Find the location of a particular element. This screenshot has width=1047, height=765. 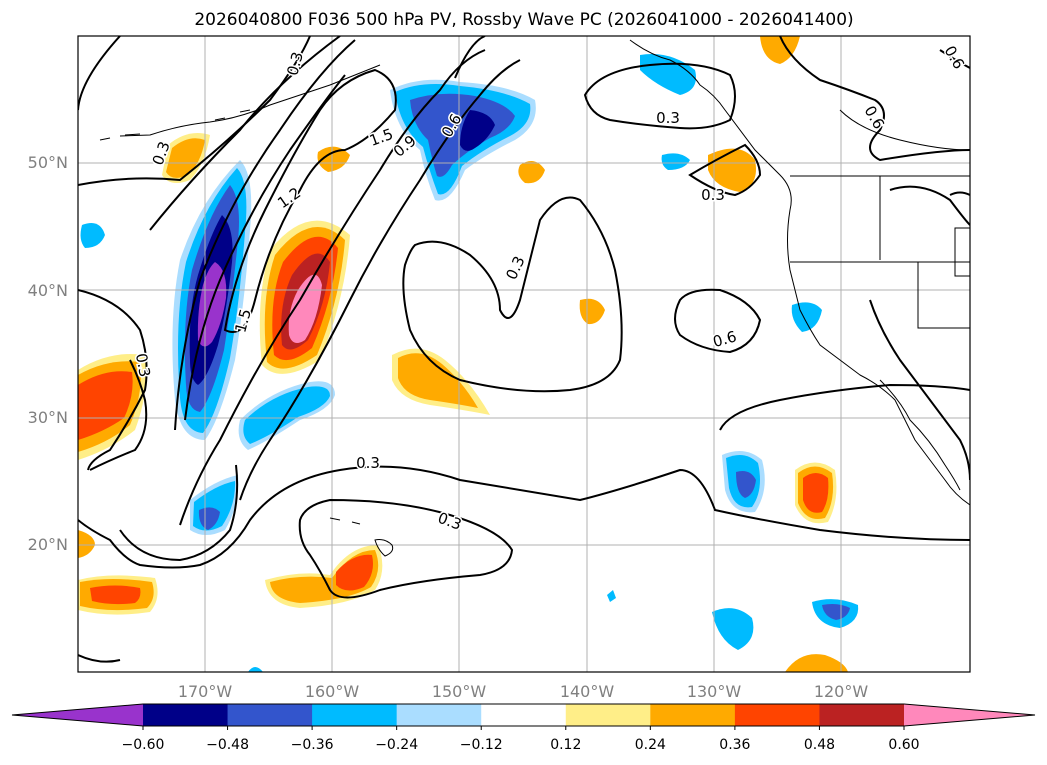

anomaly-patch-pos-top-edge is located at coordinates (780, 50).